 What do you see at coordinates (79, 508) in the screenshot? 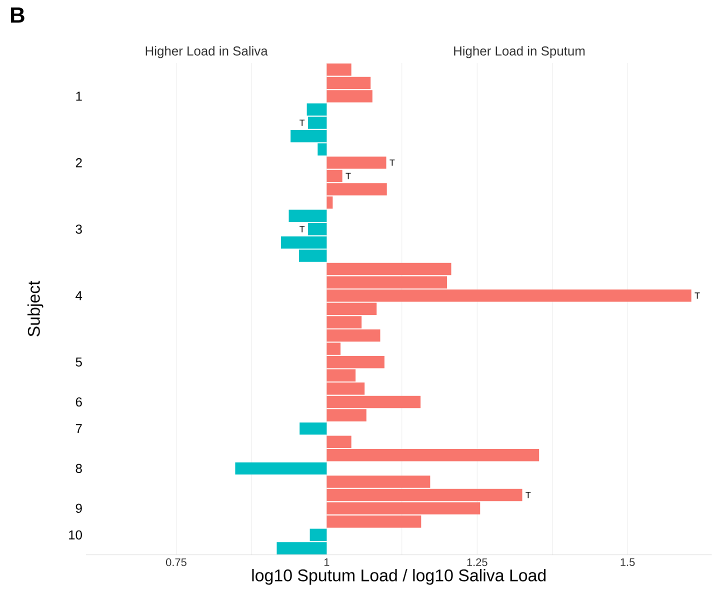
I see `y-tick-label: 9` at bounding box center [79, 508].